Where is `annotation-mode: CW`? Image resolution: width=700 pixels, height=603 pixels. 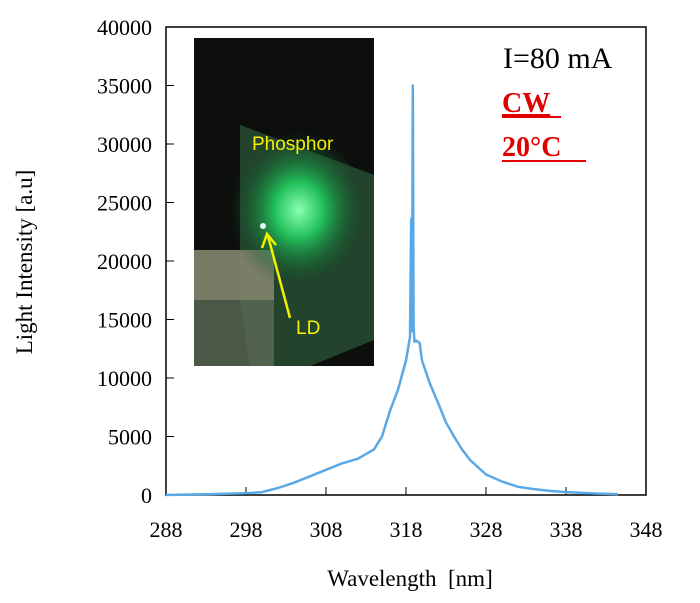 annotation-mode: CW is located at coordinates (526, 103).